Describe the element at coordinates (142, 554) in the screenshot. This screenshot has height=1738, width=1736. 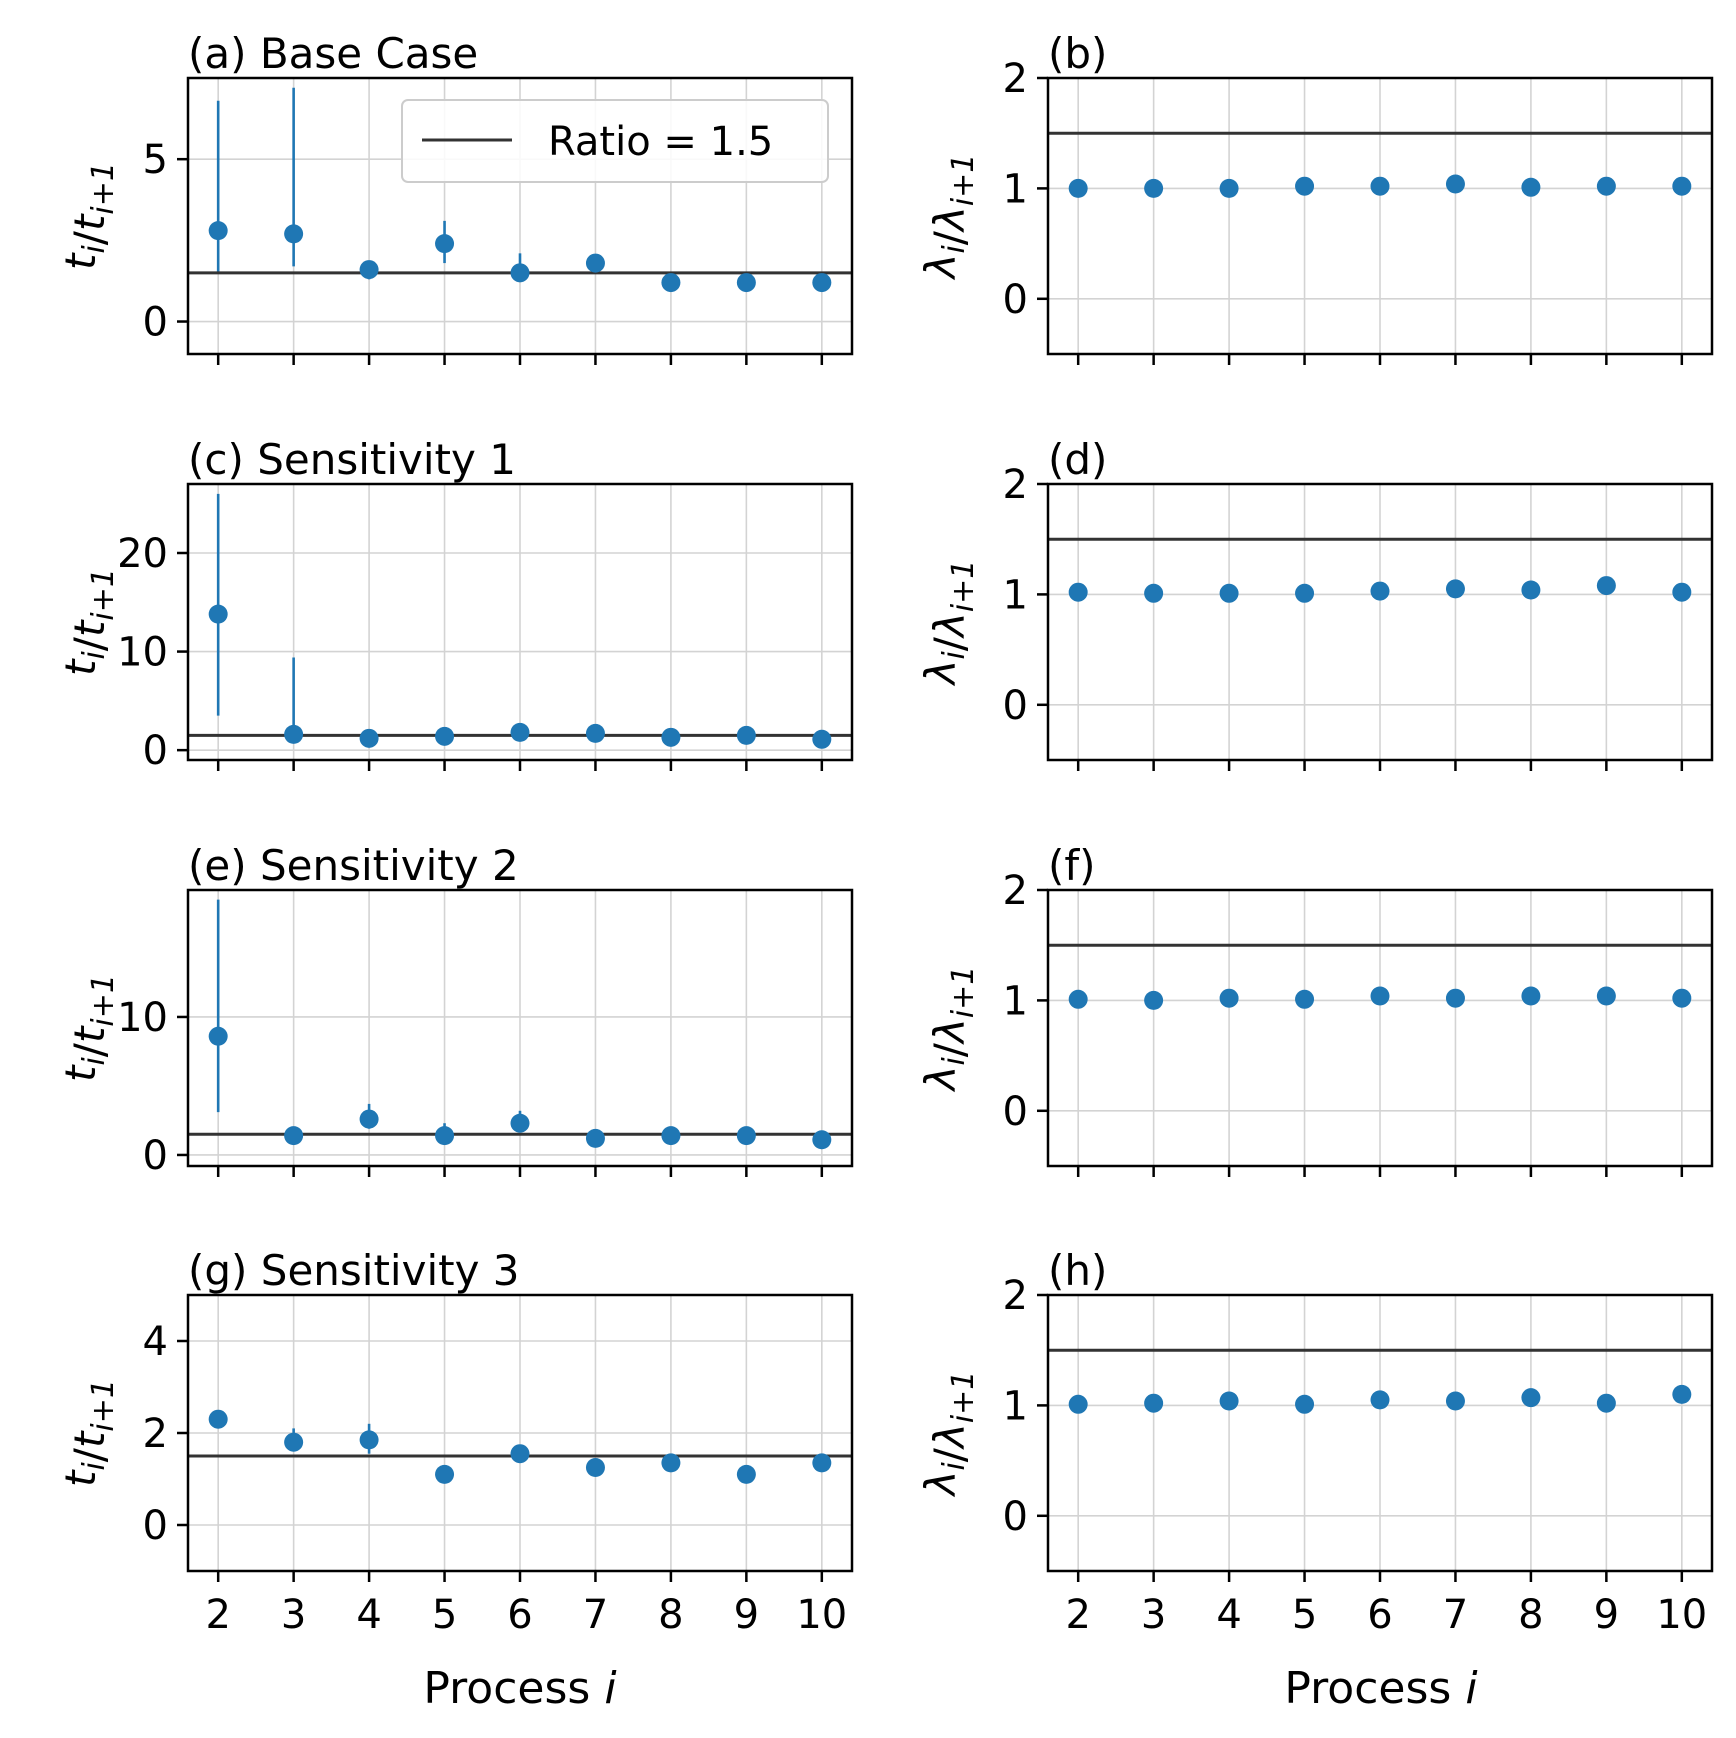
I see `y-tick-label: 20` at that location.